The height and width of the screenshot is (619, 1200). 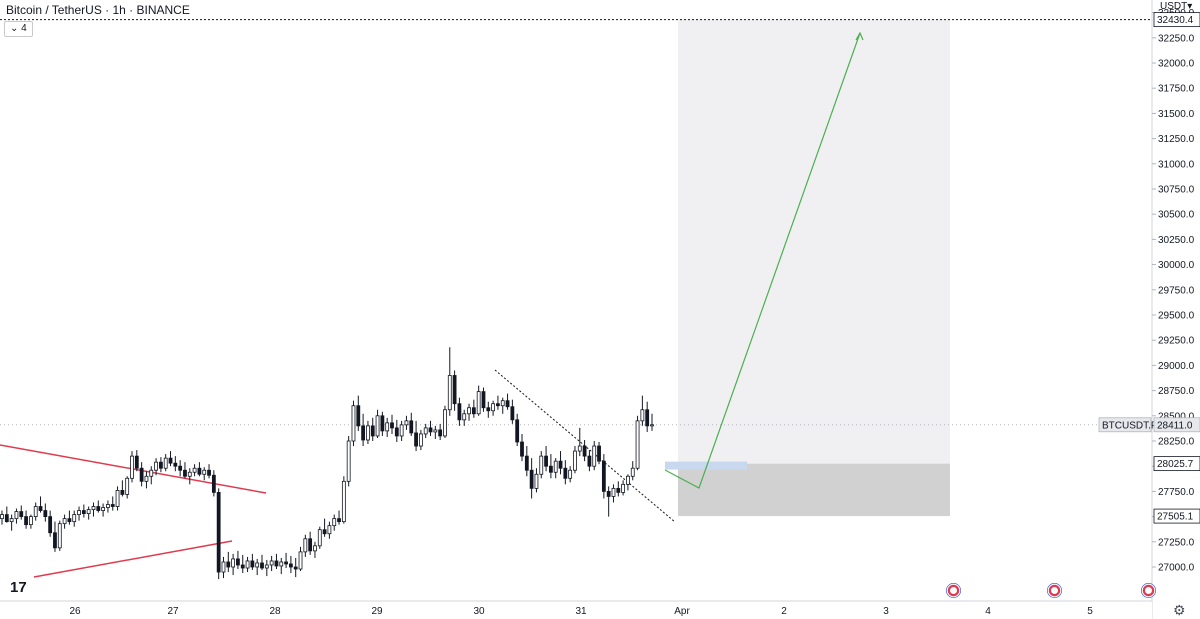 I want to click on y-tick-label: 30000.0, so click(x=1176, y=265).